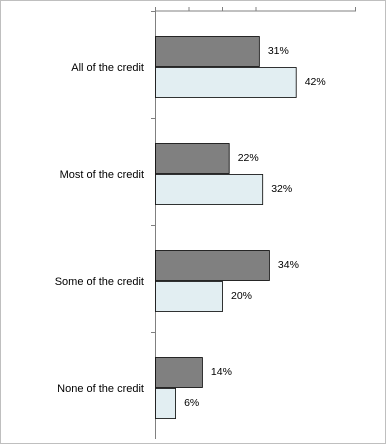  What do you see at coordinates (288, 265) in the screenshot?
I see `data-label: 34%` at bounding box center [288, 265].